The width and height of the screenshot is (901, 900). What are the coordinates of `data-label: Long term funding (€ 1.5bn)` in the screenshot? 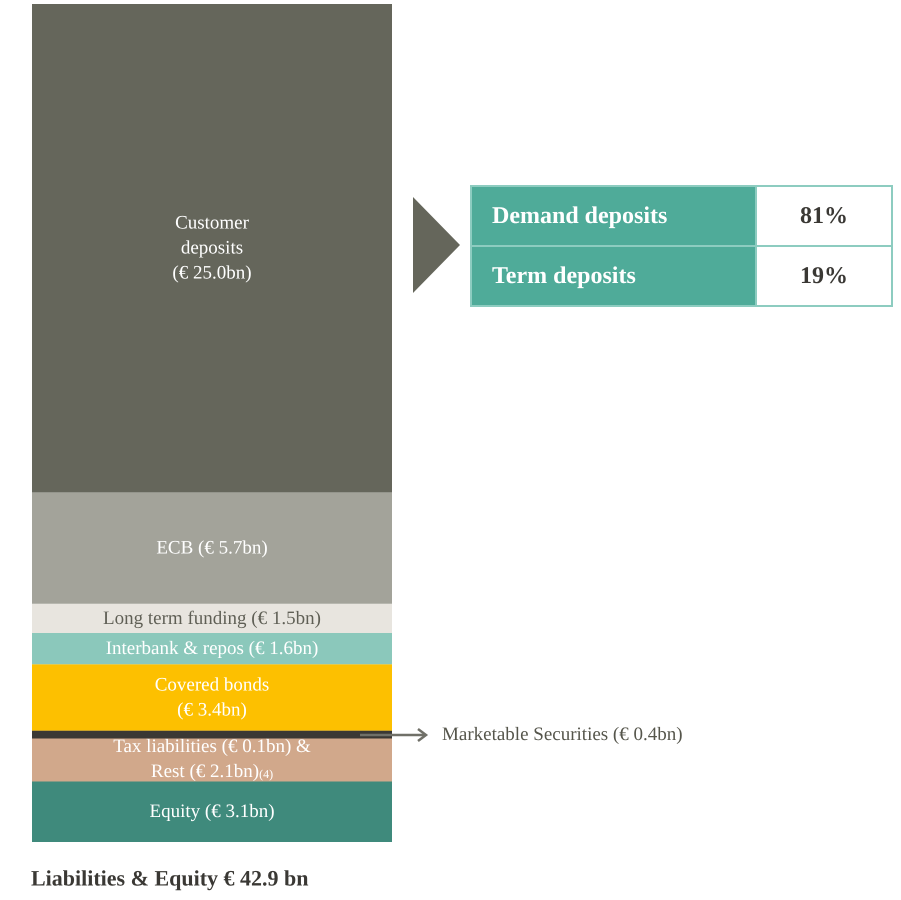 It's located at (212, 618).